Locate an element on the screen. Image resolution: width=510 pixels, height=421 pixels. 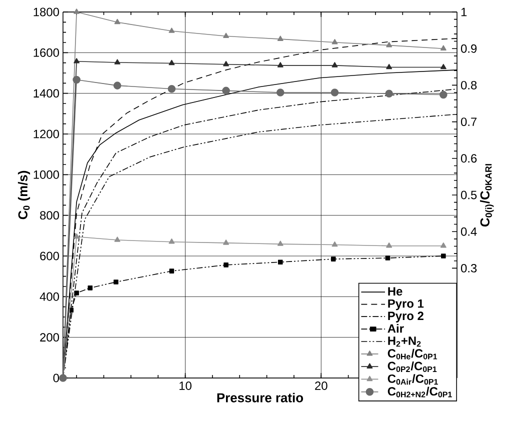
legend-label: Pyro 1 is located at coordinates (406, 304).